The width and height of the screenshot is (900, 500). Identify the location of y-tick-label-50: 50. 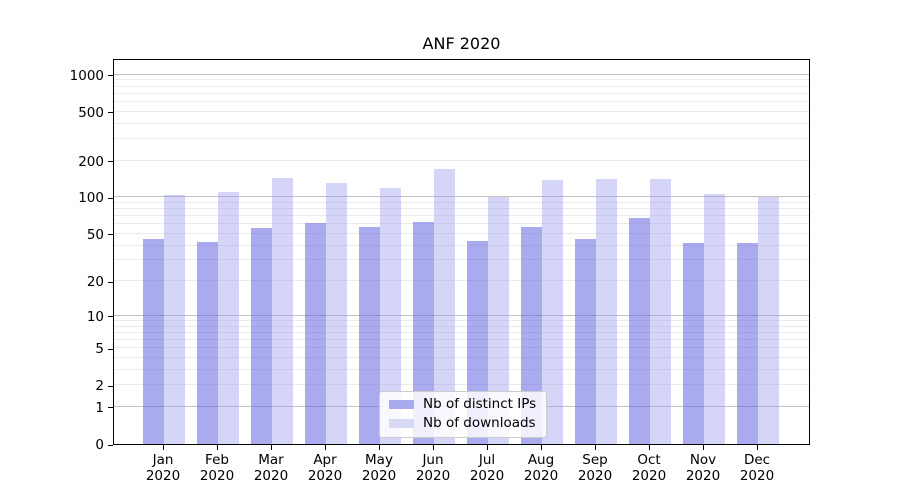
(95, 234).